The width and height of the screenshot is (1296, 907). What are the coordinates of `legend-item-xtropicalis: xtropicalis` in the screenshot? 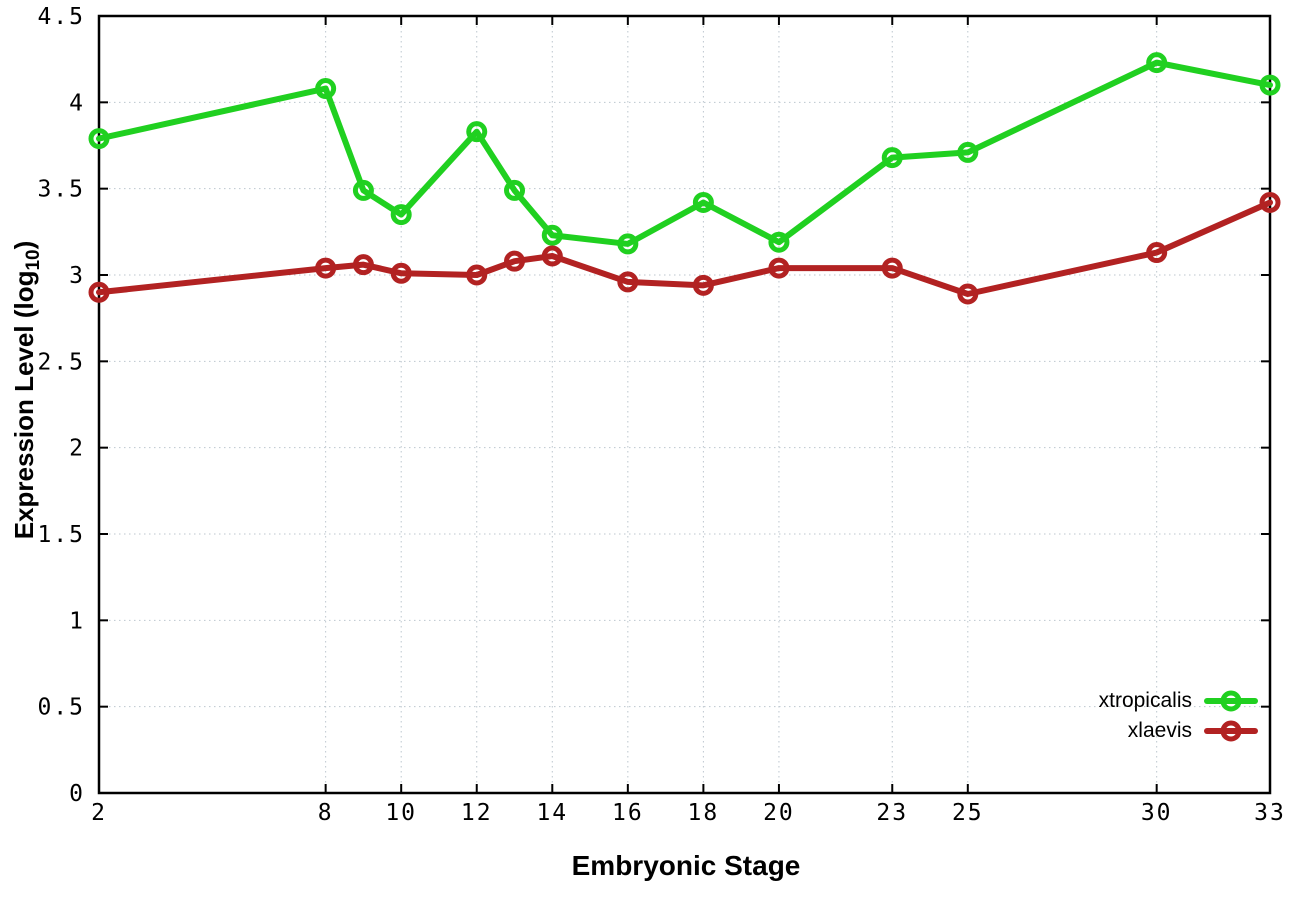 It's located at (1178, 701).